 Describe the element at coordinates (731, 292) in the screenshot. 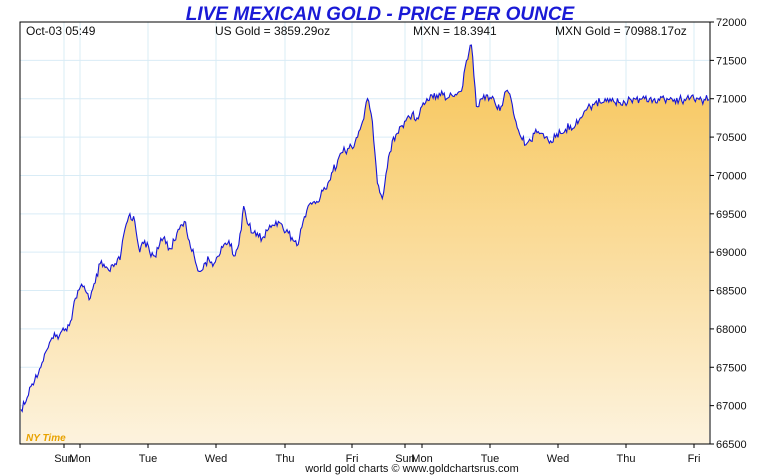

I see `y-tick-label: 68500` at that location.